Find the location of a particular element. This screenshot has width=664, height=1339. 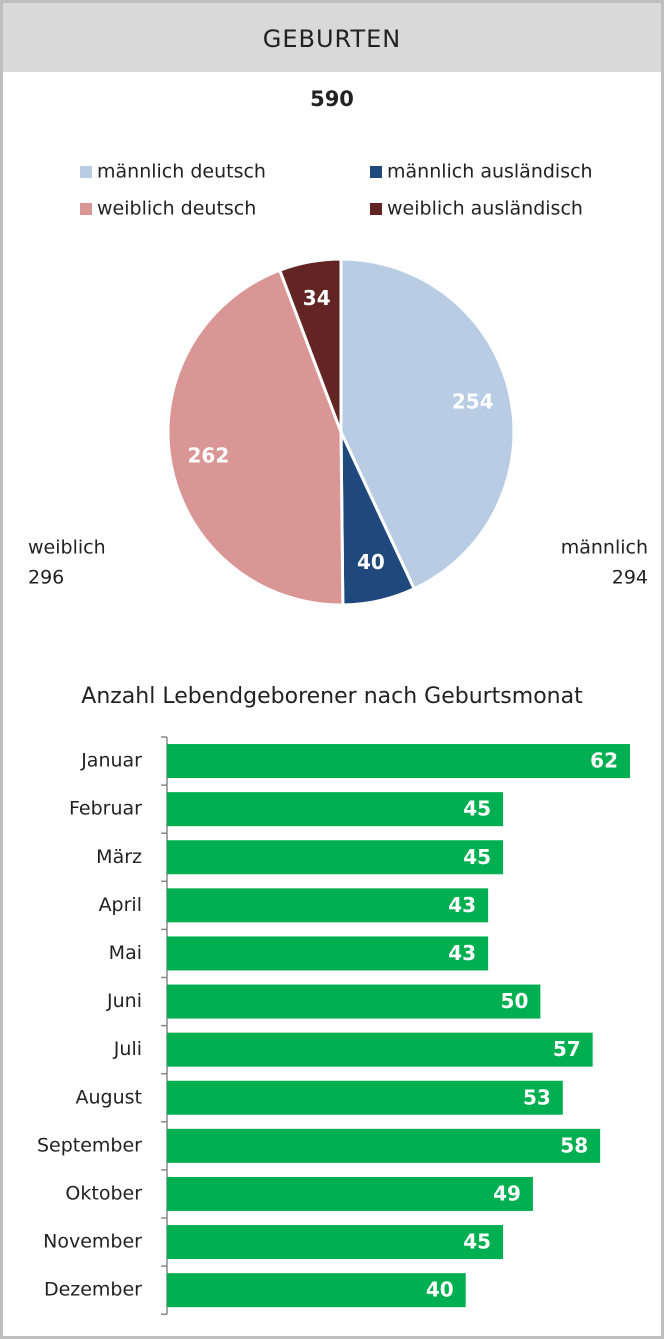

bar-label: 58 is located at coordinates (574, 1145).